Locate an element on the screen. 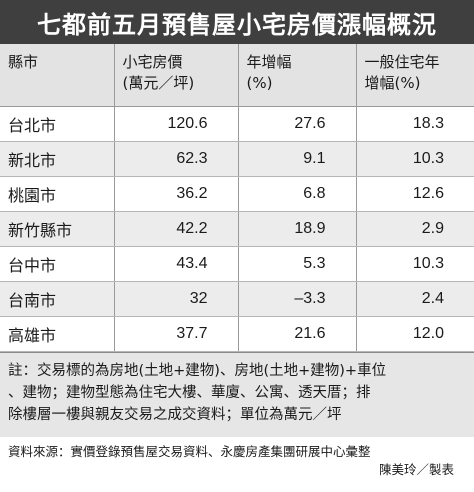 The width and height of the screenshot is (474, 492). price-cell: 42.2 is located at coordinates (176, 229).